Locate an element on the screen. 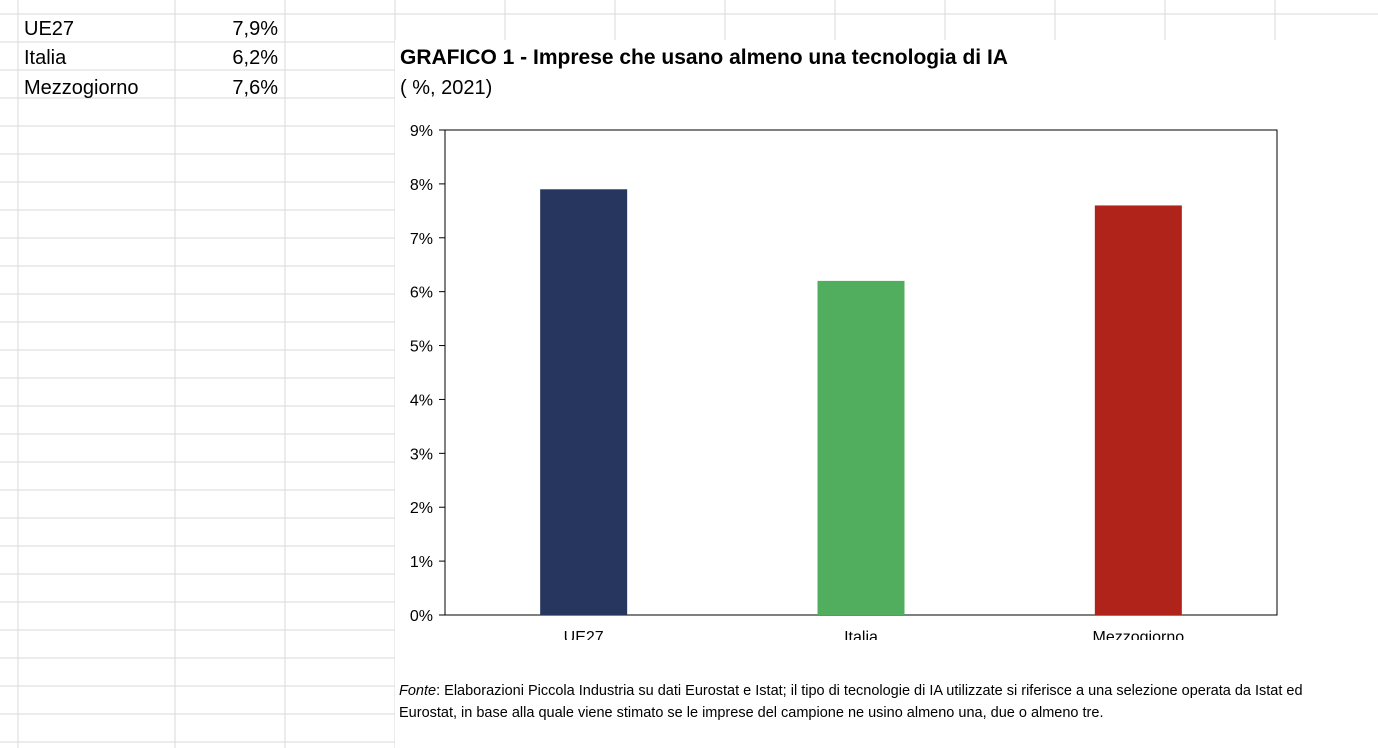 This screenshot has width=1378, height=748. y-tick-label: 4% is located at coordinates (421, 400).